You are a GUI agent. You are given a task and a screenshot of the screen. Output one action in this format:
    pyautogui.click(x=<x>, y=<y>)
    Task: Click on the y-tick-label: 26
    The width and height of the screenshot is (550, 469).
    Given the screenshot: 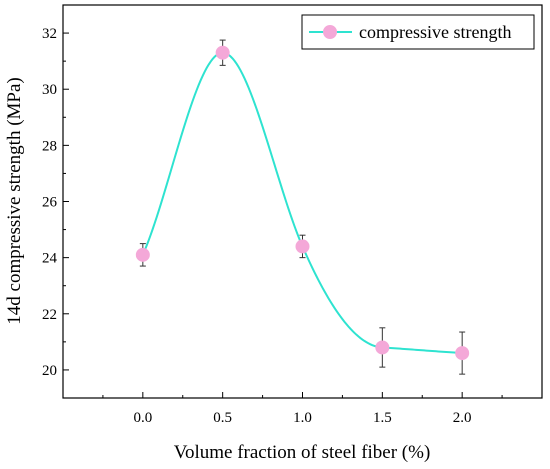 What is the action you would take?
    pyautogui.click(x=50, y=203)
    